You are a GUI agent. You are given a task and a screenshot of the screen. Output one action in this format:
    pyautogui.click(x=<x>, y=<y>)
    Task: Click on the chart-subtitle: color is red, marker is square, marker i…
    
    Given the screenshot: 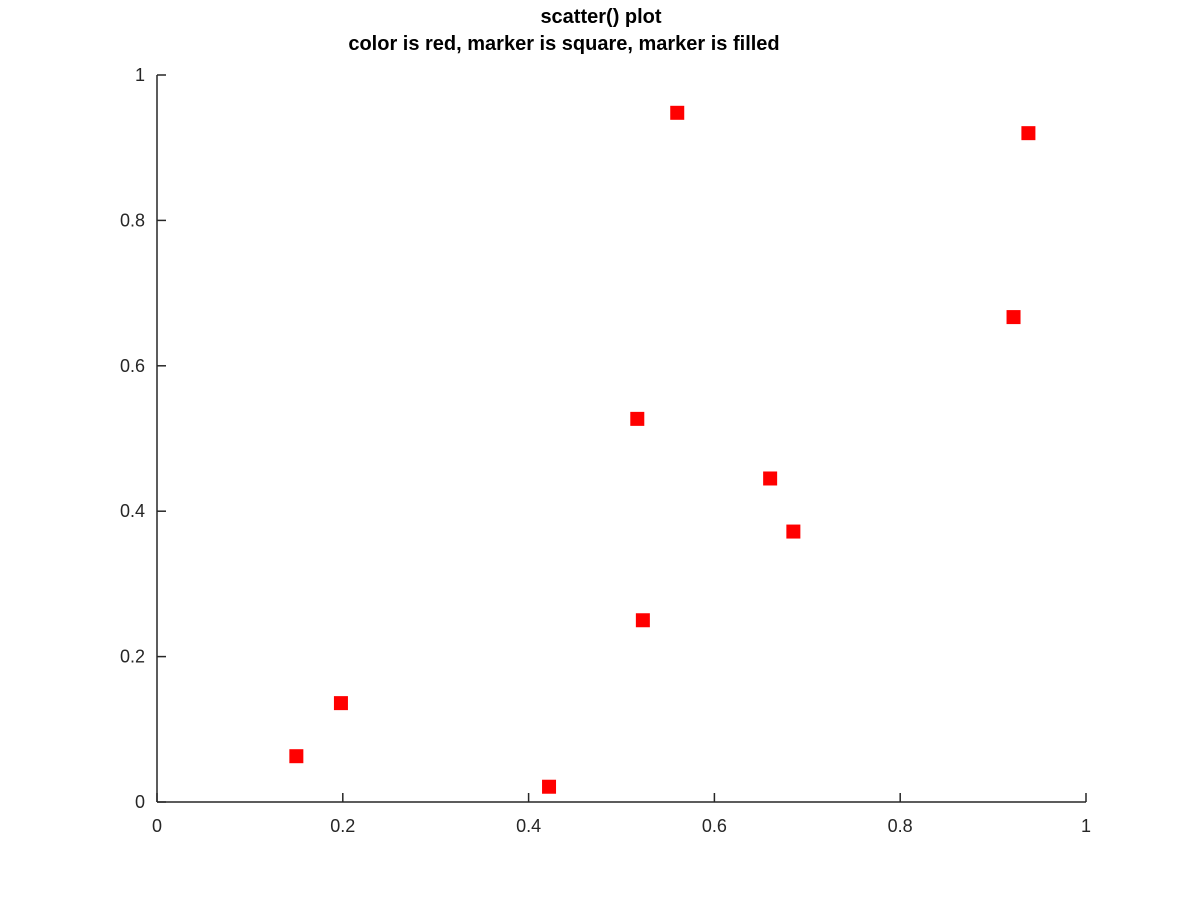 What is the action you would take?
    pyautogui.click(x=563, y=44)
    